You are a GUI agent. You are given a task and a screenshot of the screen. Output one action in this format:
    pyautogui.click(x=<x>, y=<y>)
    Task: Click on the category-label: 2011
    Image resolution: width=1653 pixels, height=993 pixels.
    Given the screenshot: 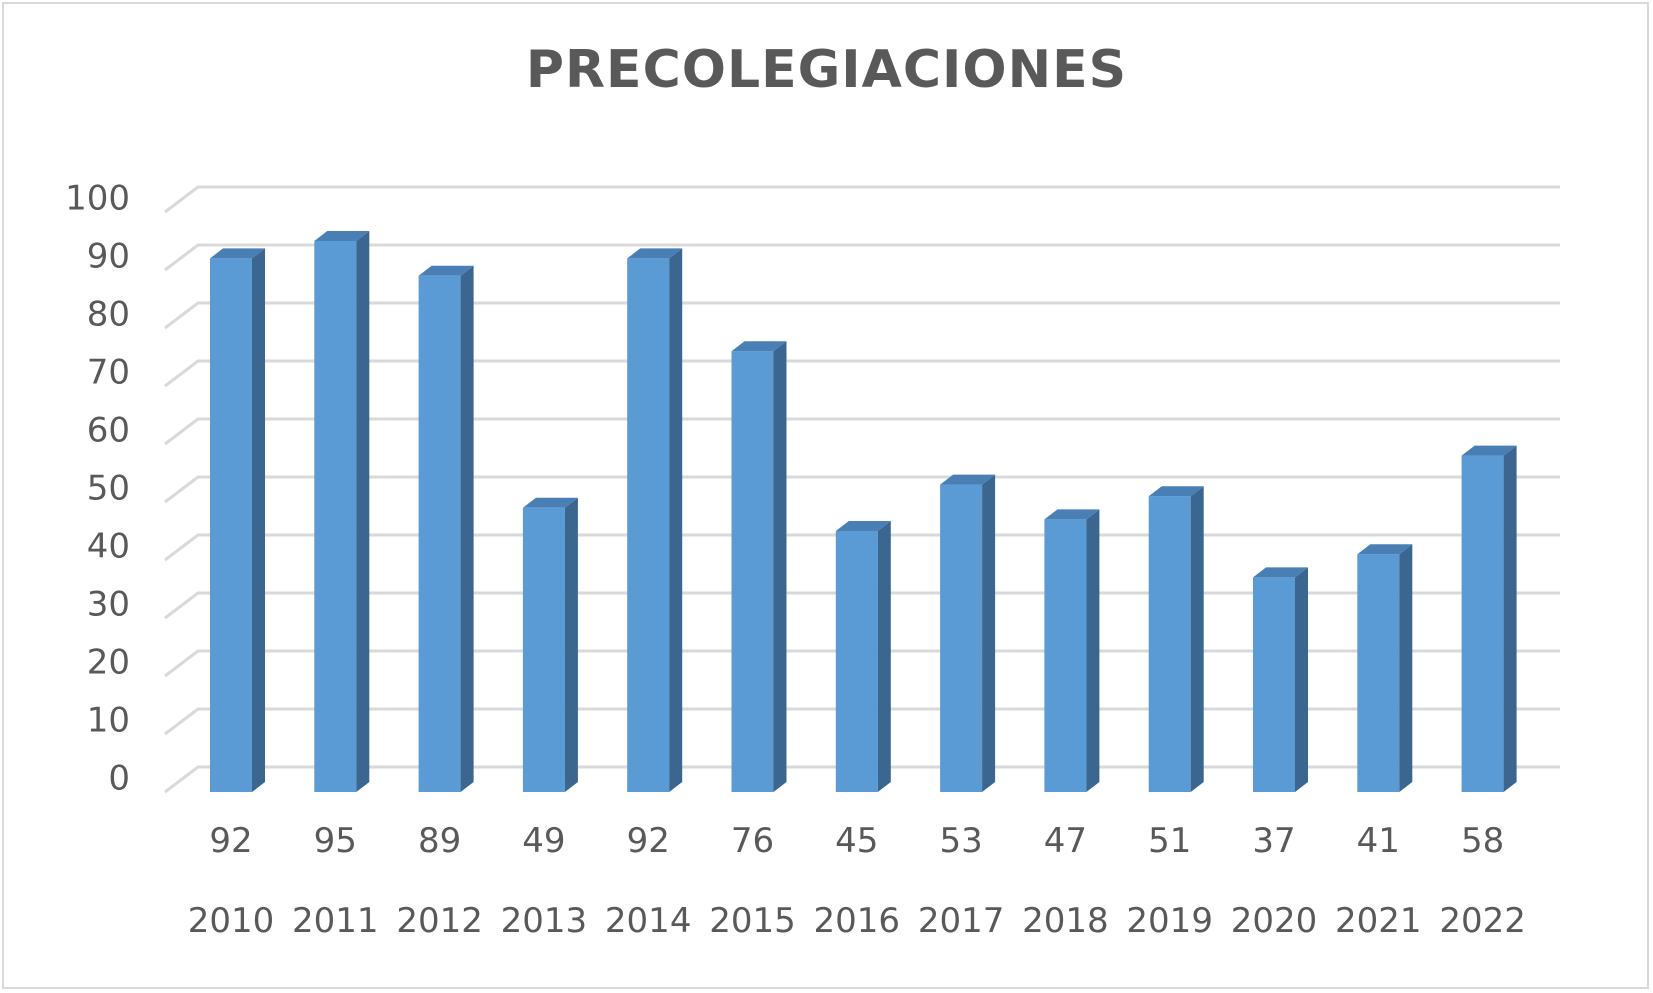 What is the action you would take?
    pyautogui.click(x=335, y=921)
    